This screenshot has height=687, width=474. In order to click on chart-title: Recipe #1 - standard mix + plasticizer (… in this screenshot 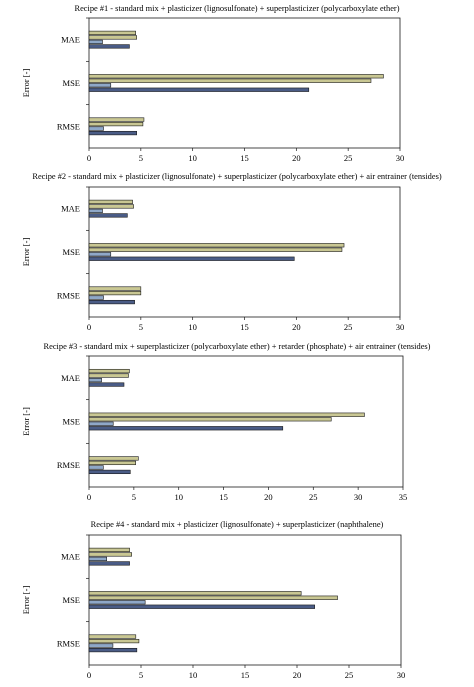, I will do `click(237, 8)`.